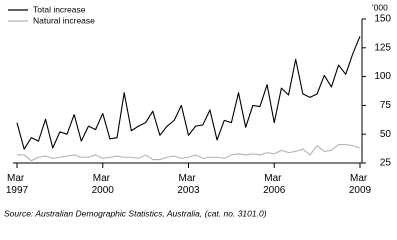  I want to click on legend-label: Total increase, so click(59, 9).